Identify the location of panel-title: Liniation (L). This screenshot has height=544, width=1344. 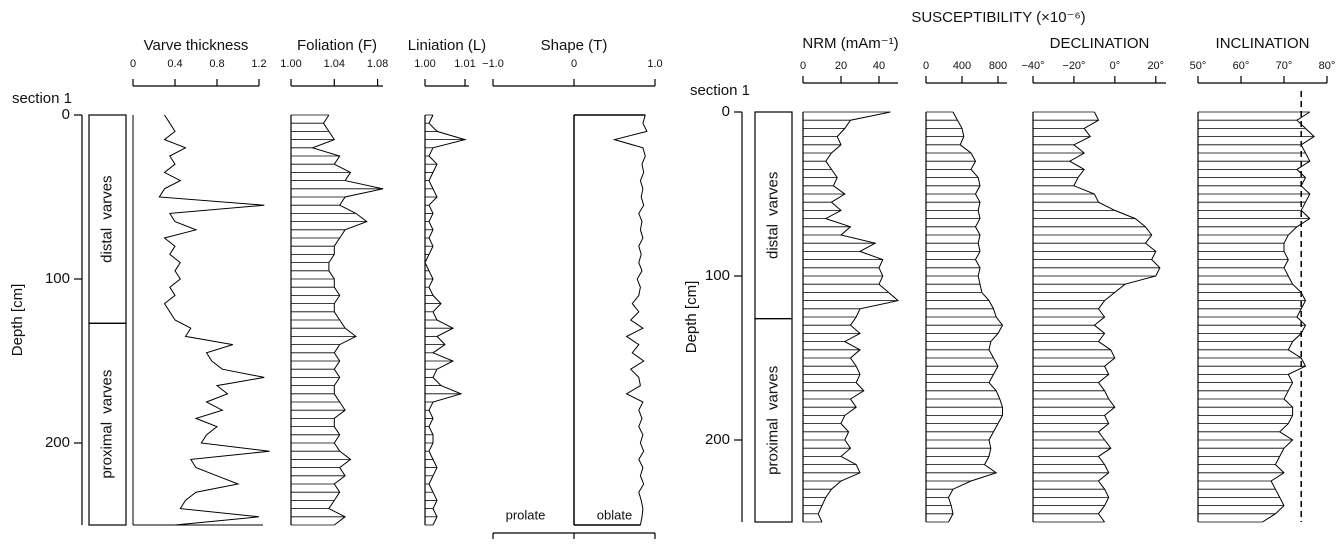
(447, 45).